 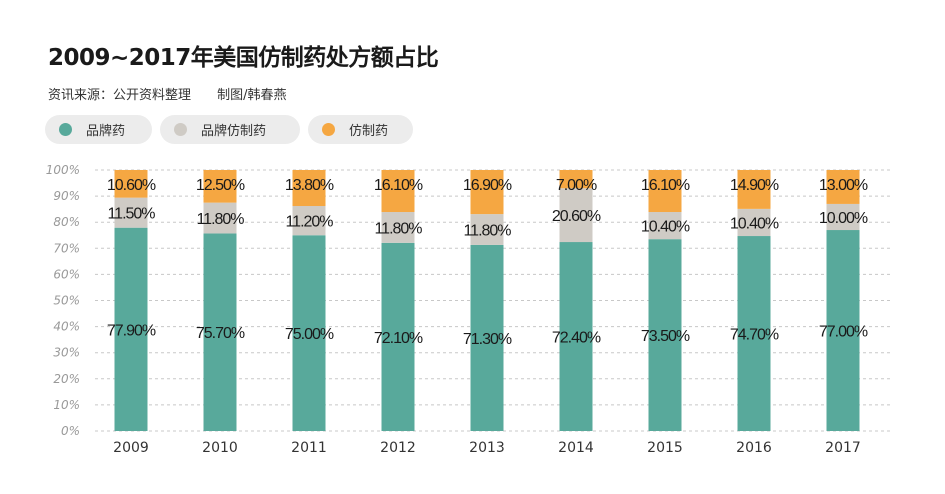 I want to click on data-label: 7.00%, so click(x=576, y=185).